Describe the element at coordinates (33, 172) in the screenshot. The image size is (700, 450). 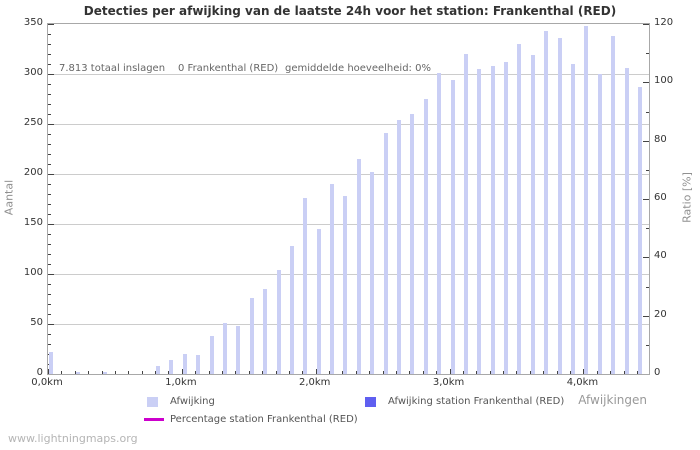
I see `y-tick-label-left: 200` at that location.